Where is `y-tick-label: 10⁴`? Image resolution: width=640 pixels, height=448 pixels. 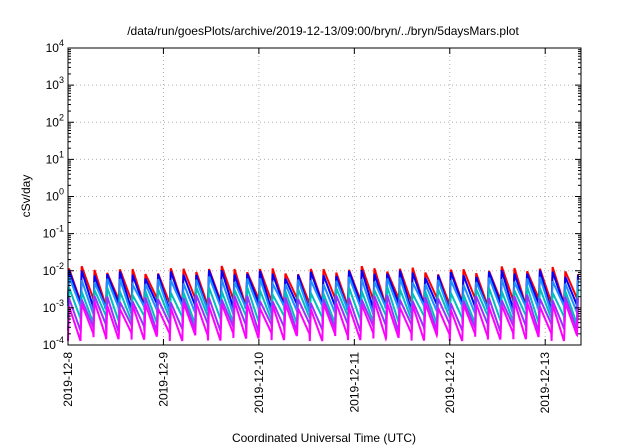
y-tick-label: 10⁴ is located at coordinates (55, 46).